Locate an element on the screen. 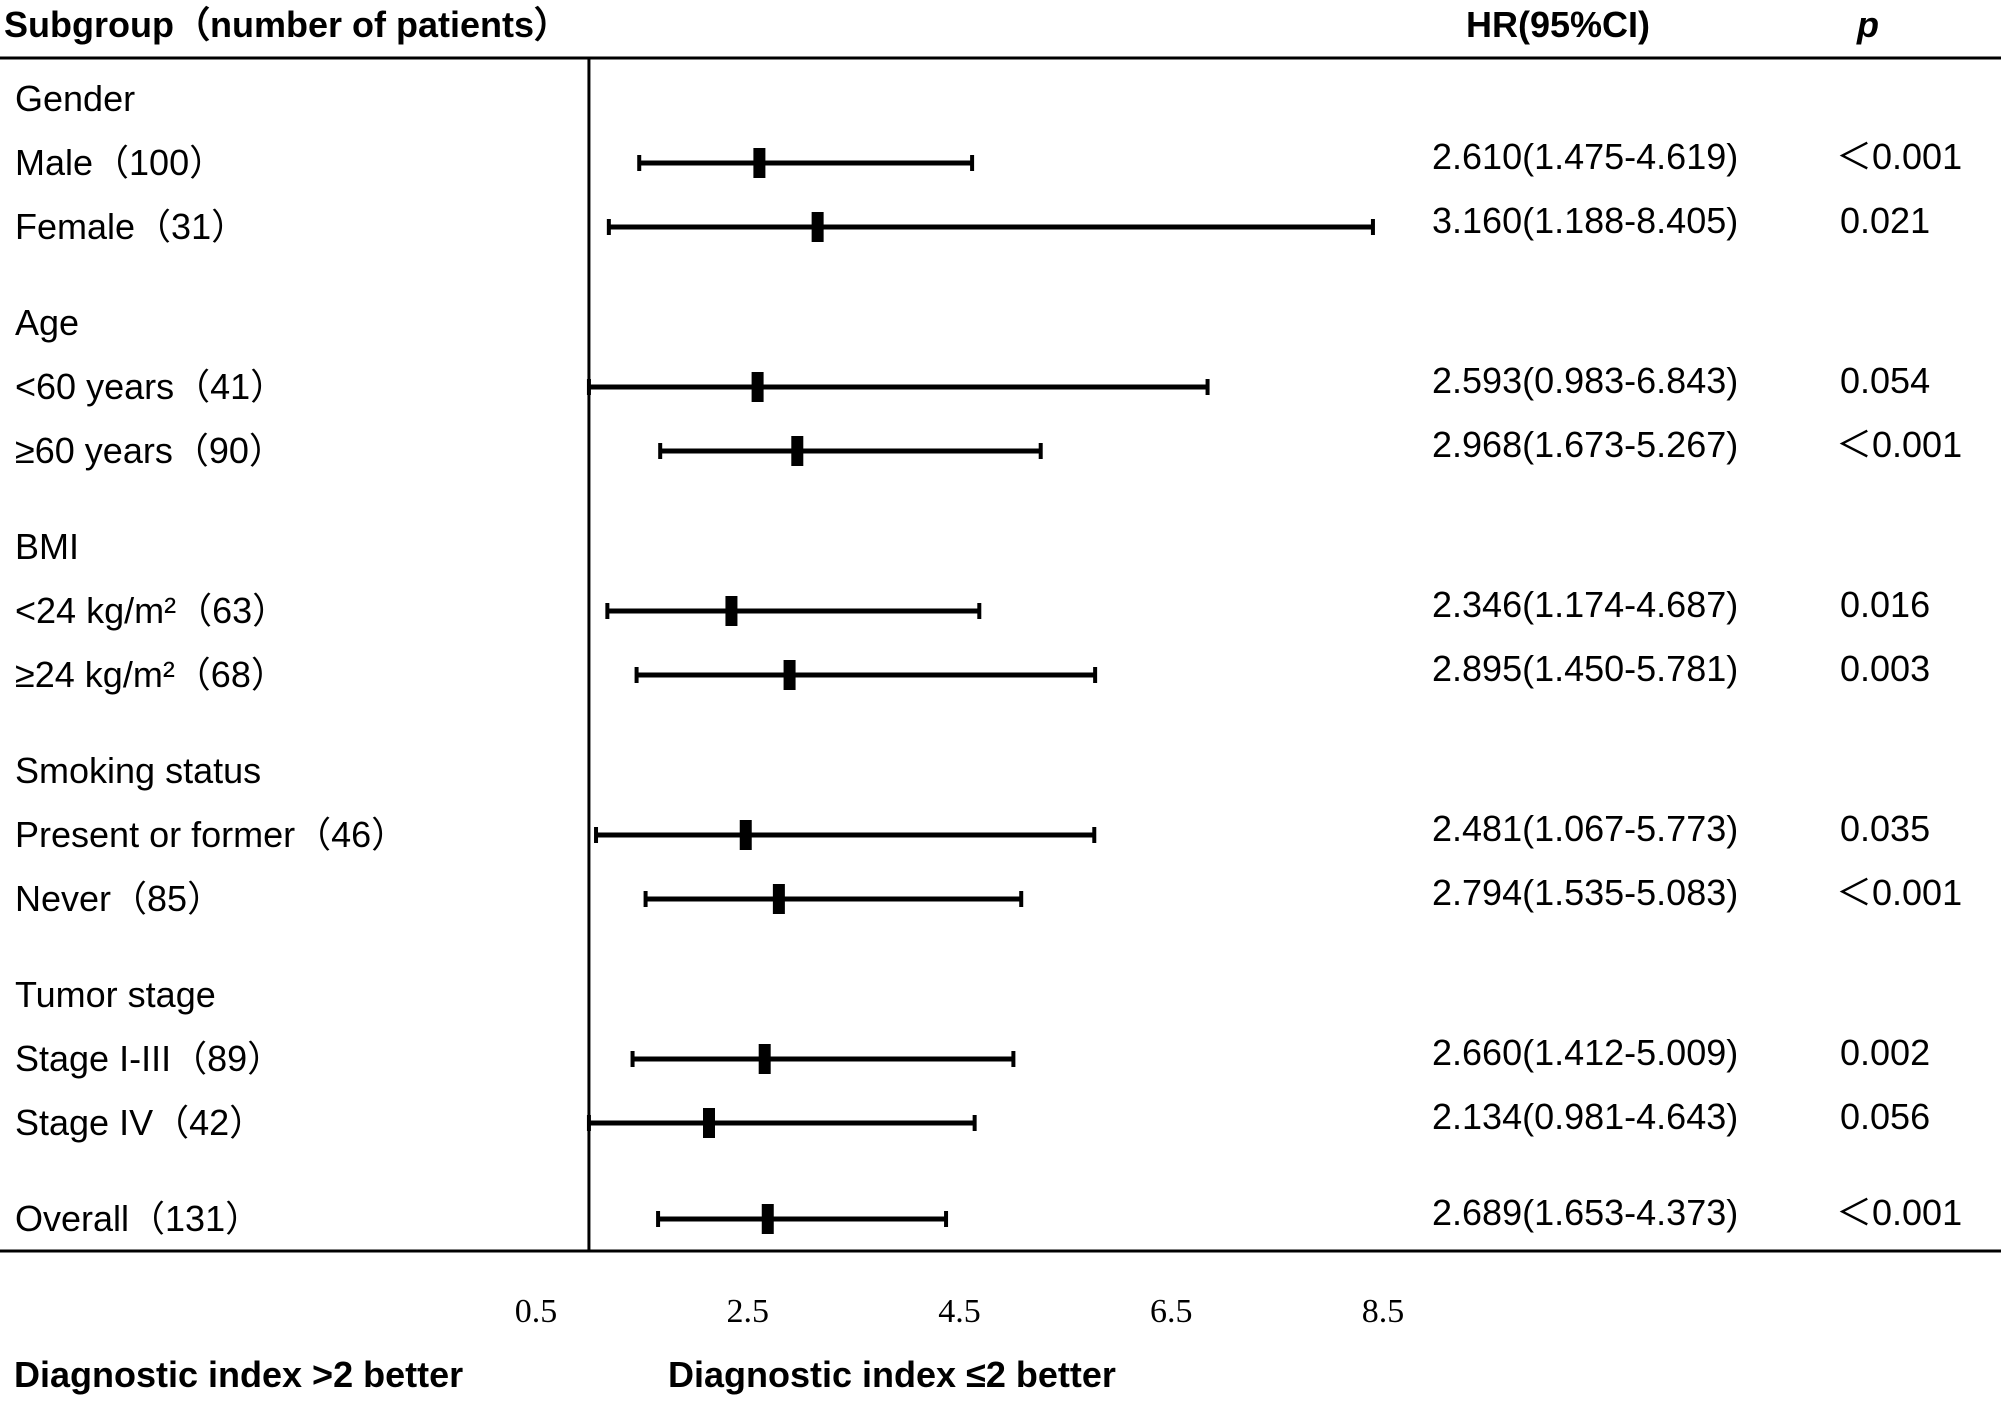  subgroup-label: Male（100） is located at coordinates (120, 162).